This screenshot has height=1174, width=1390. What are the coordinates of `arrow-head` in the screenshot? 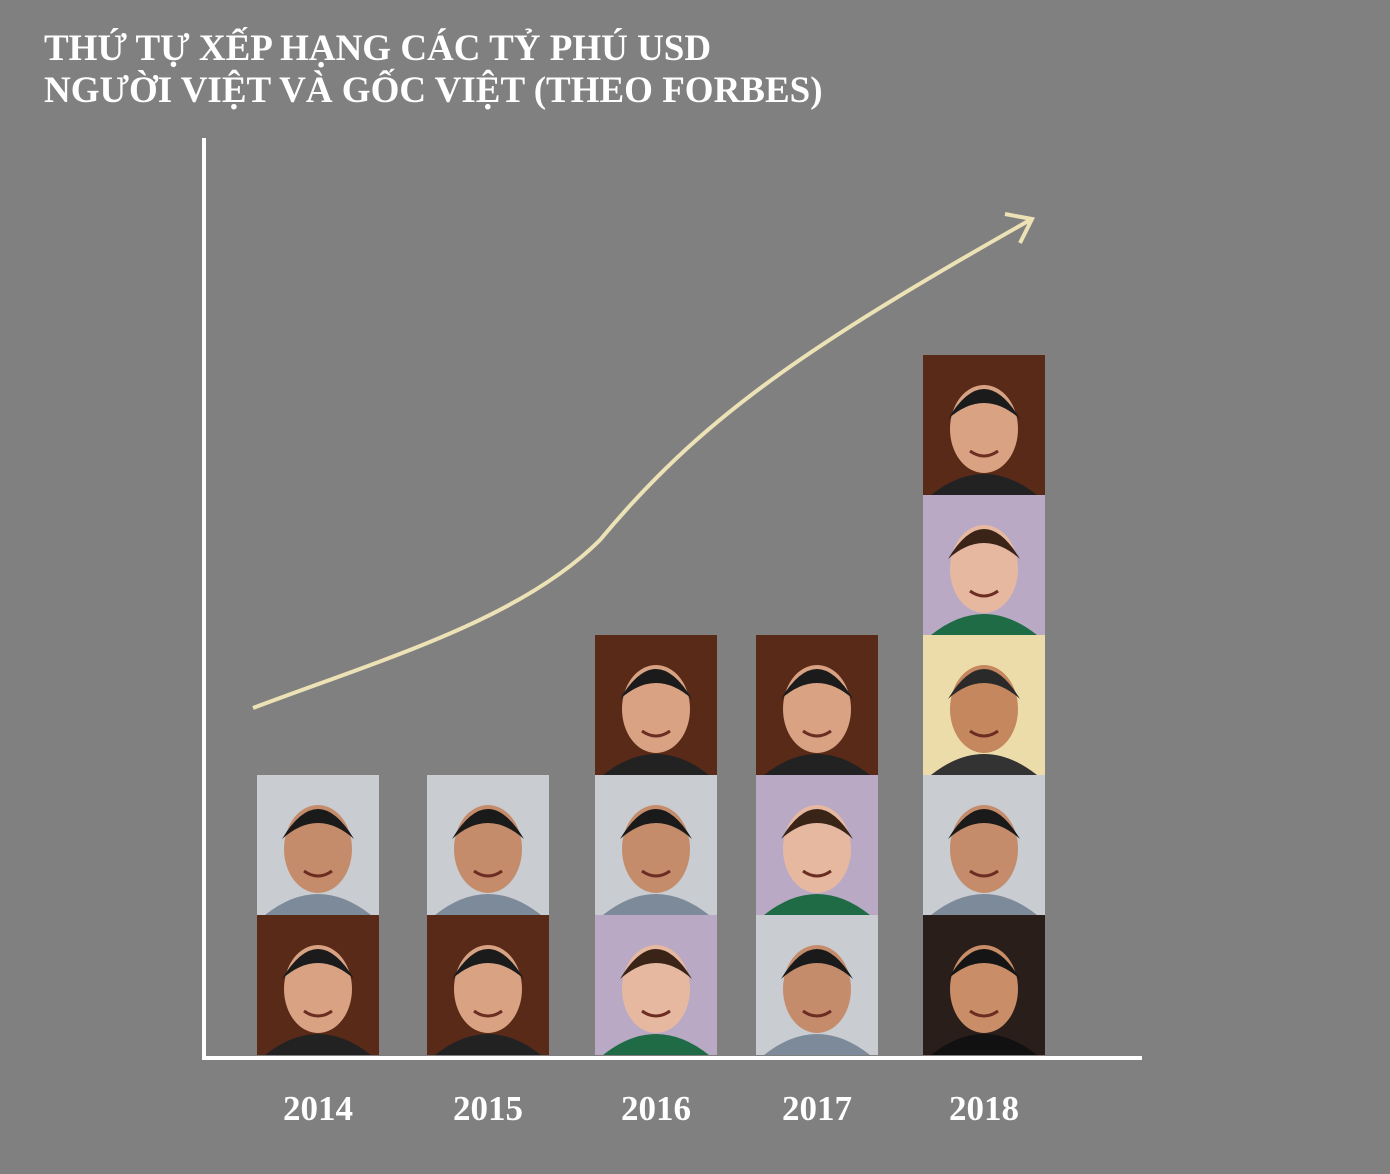 It's located at (1019, 228).